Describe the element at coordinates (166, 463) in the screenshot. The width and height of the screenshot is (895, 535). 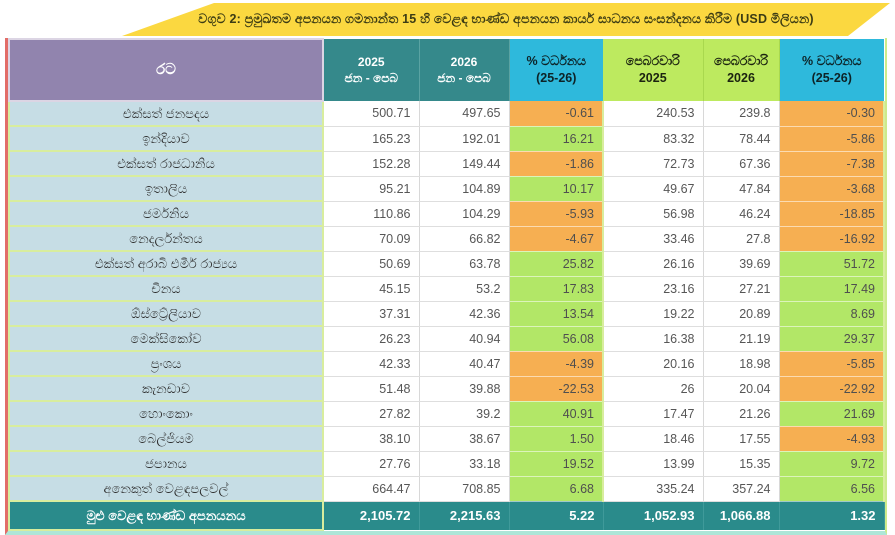
I see `country-cell: ජපානය` at that location.